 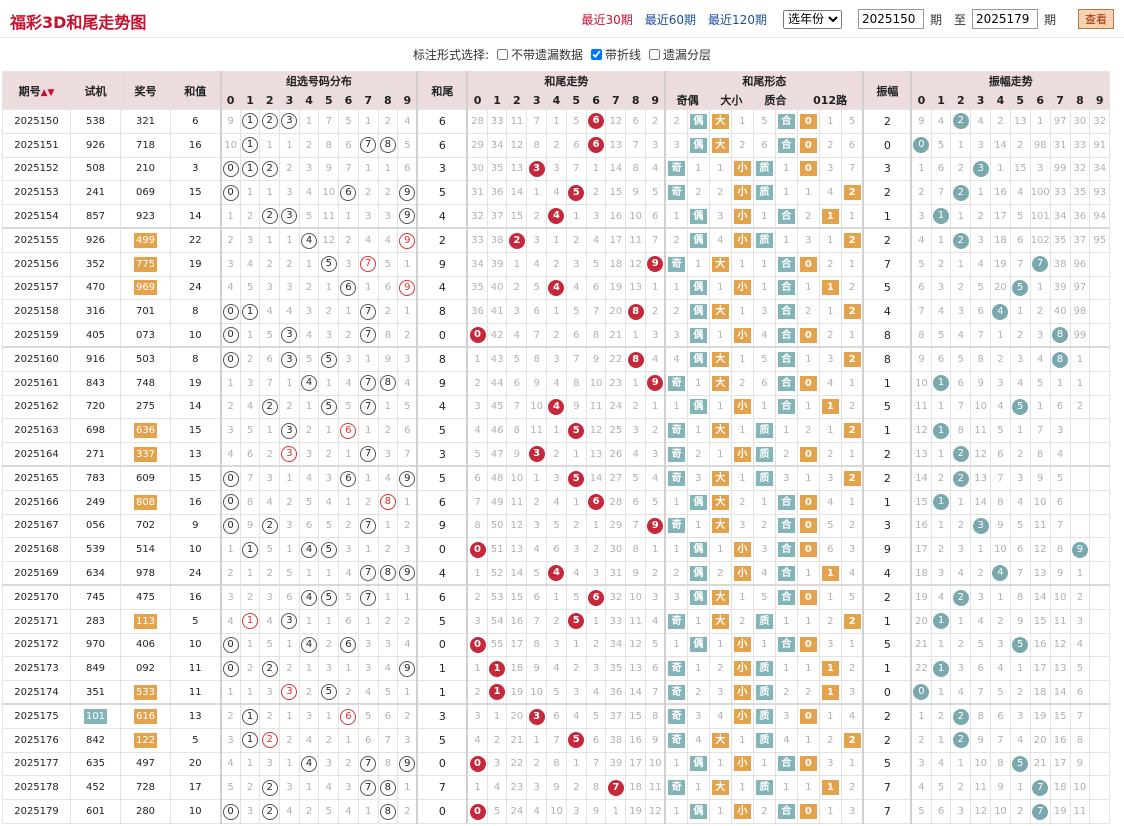 What do you see at coordinates (764, 121) in the screenshot?
I see `form-cell: 5` at bounding box center [764, 121].